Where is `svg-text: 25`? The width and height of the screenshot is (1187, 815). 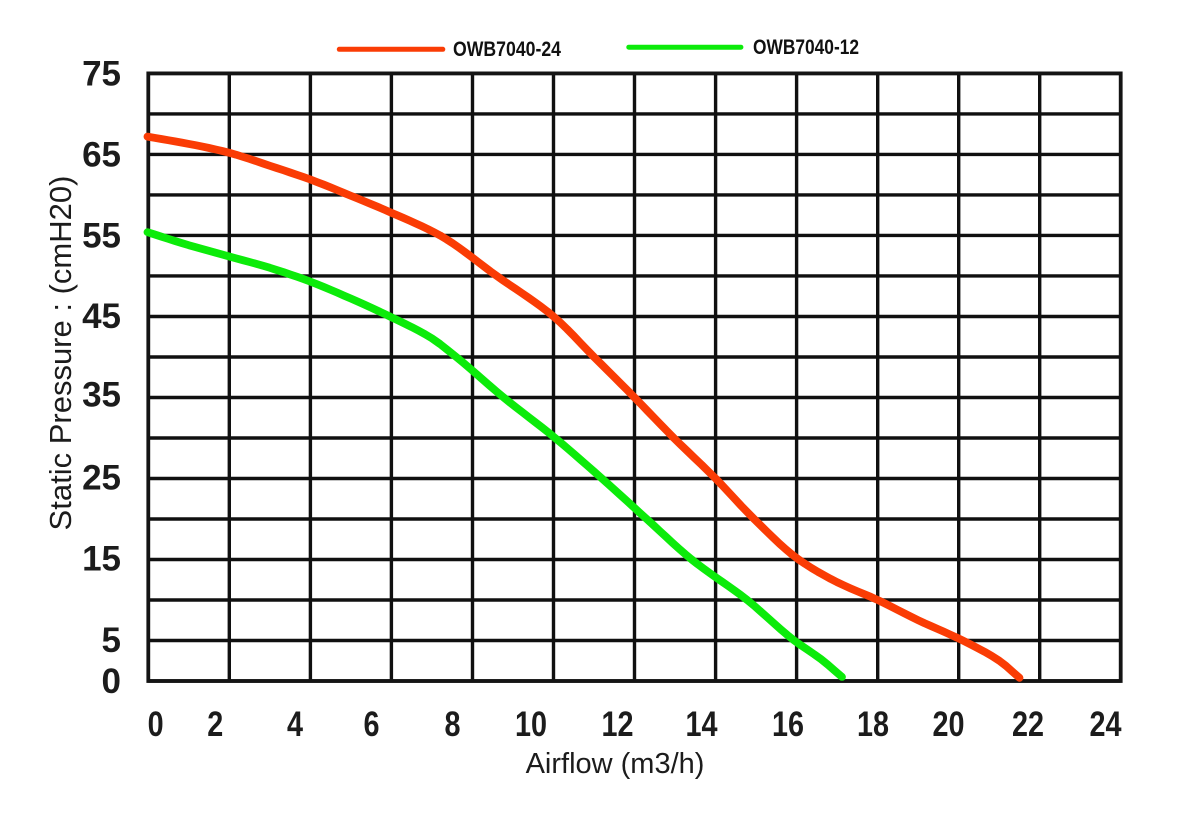
svg-text: 25 is located at coordinates (101, 477).